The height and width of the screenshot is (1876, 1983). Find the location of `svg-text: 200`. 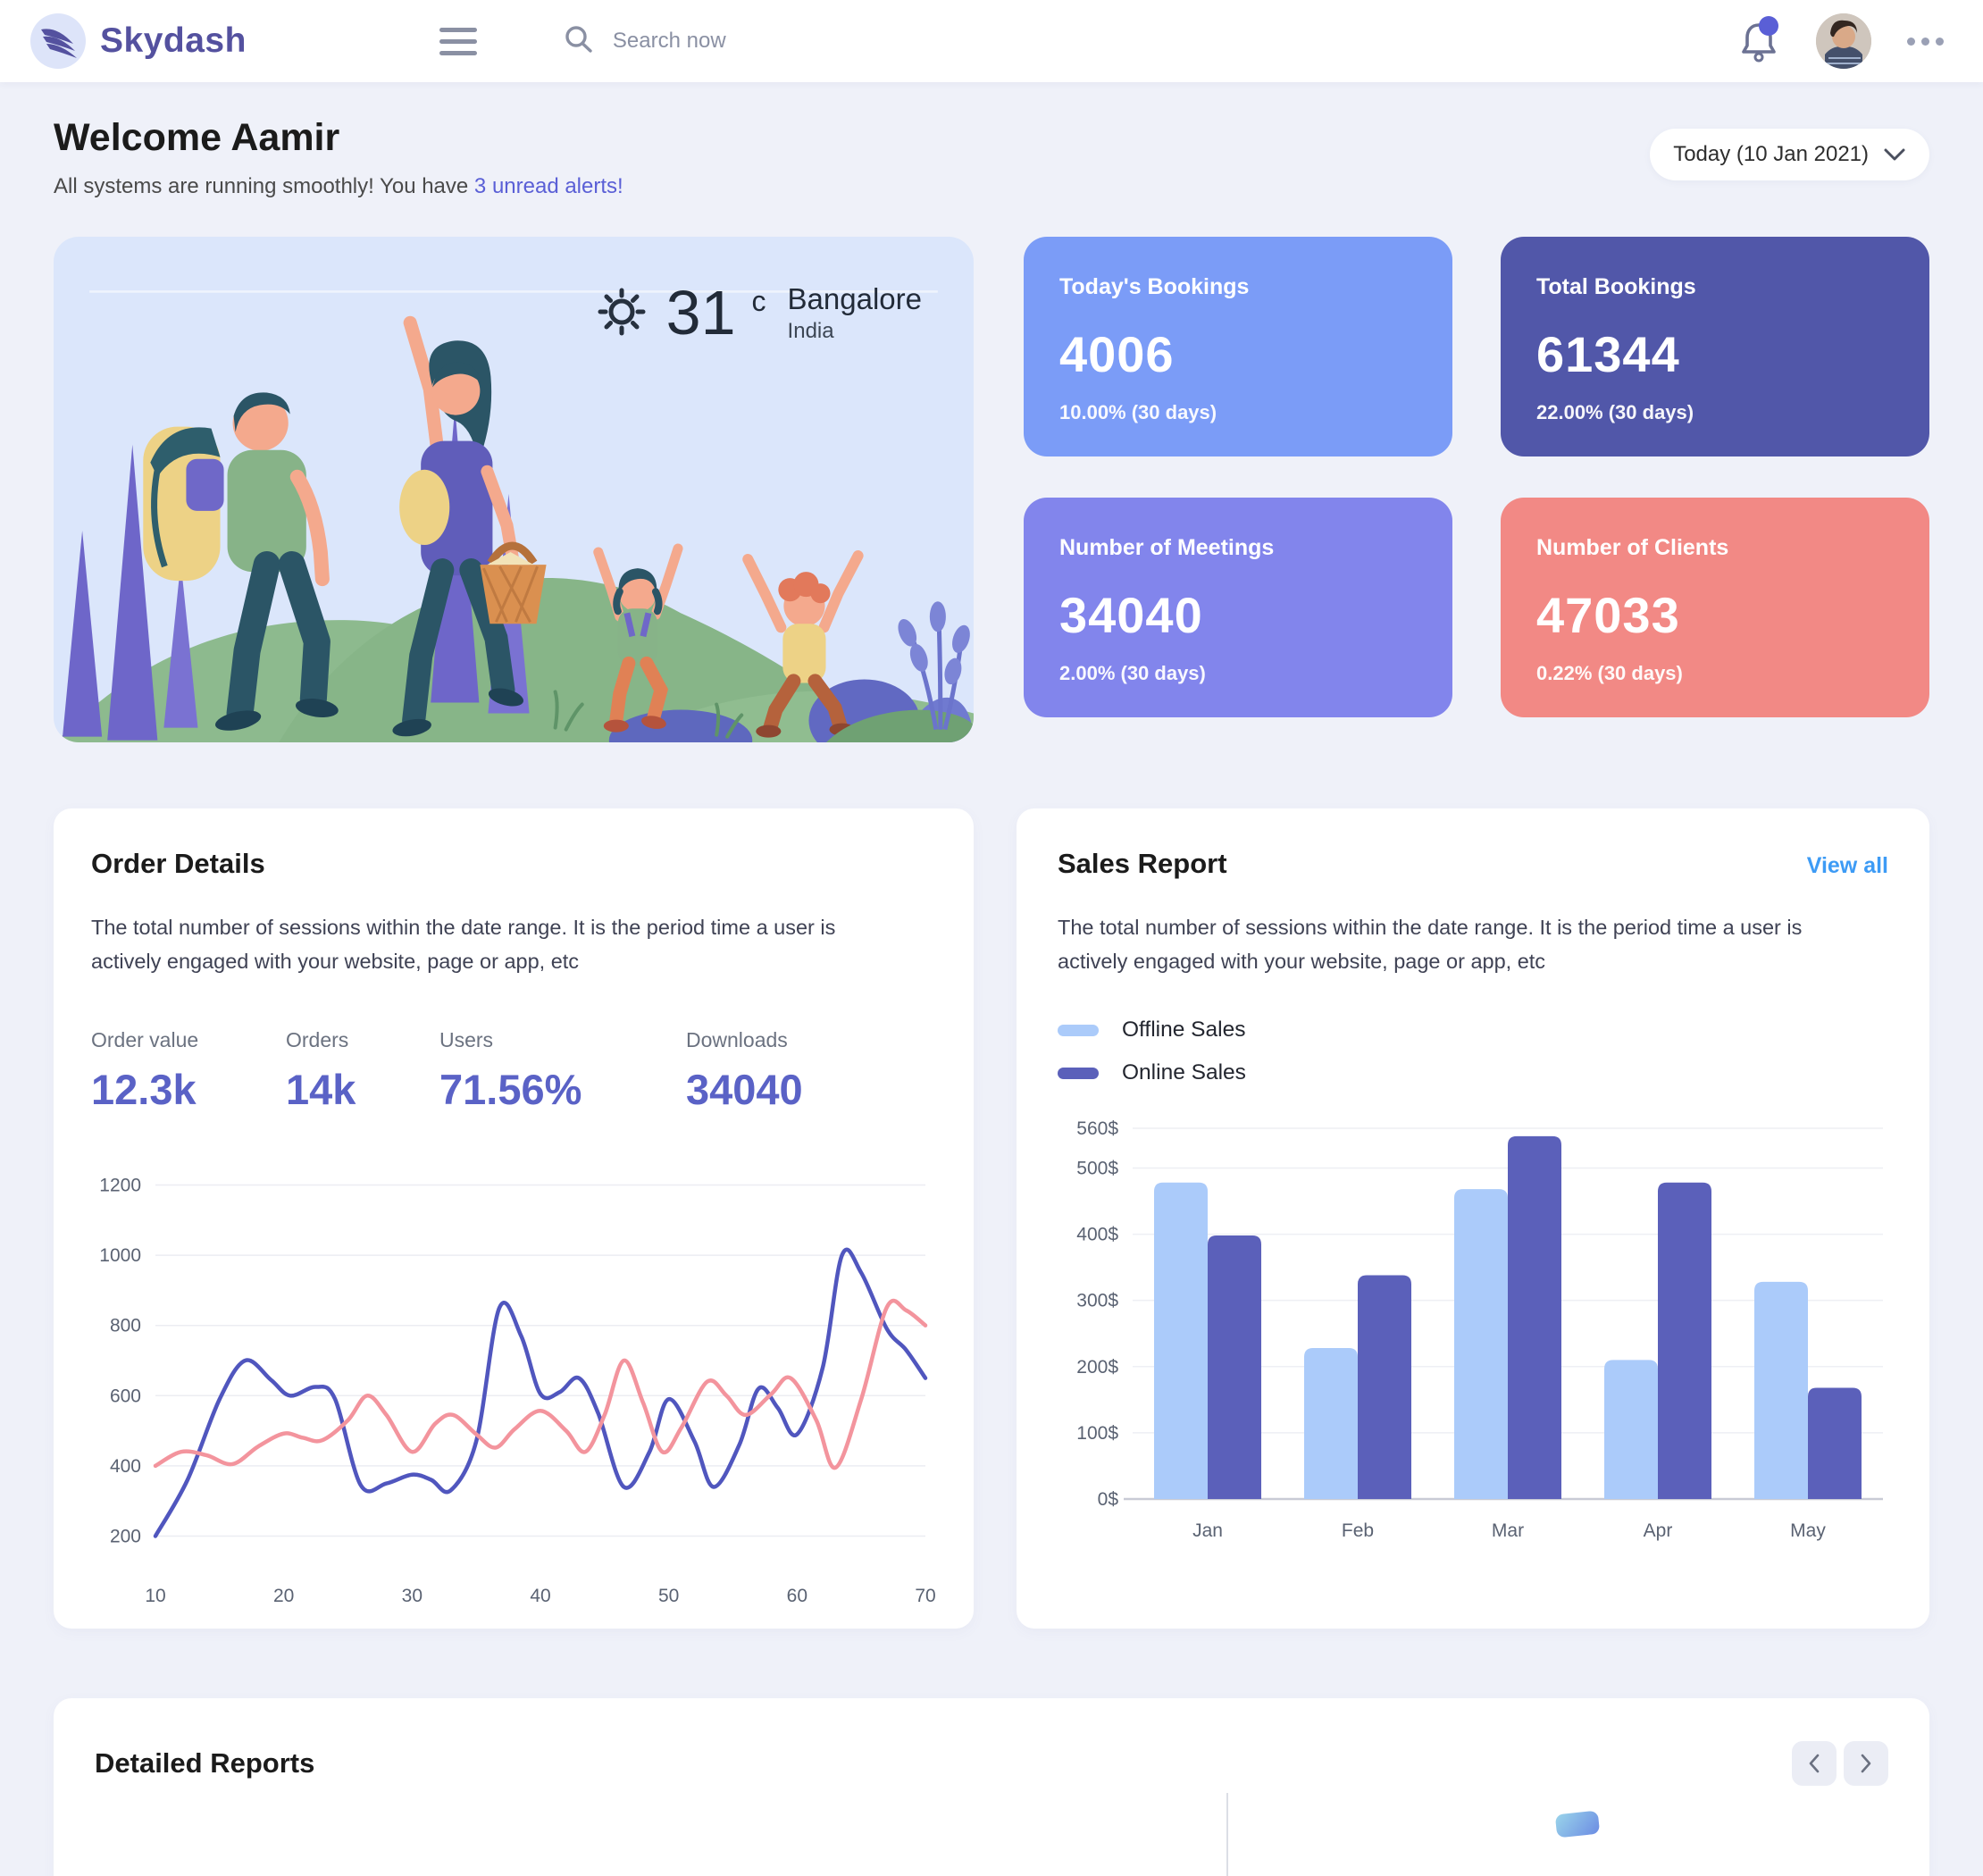

svg-text: 200 is located at coordinates (126, 1537).